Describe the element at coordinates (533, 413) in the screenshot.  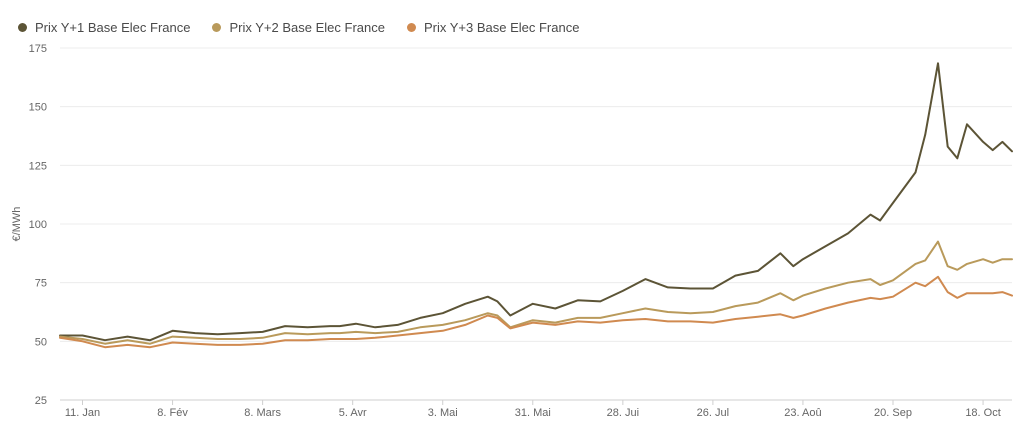
I see `x-tick-label: 31. Mai` at that location.